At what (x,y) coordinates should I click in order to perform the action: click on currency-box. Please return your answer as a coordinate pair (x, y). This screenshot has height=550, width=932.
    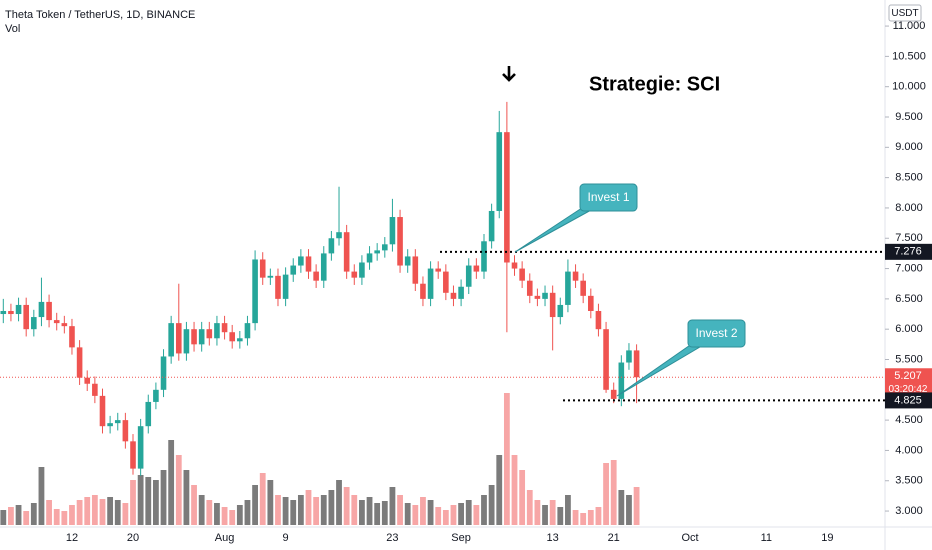
    Looking at the image, I should click on (905, 13).